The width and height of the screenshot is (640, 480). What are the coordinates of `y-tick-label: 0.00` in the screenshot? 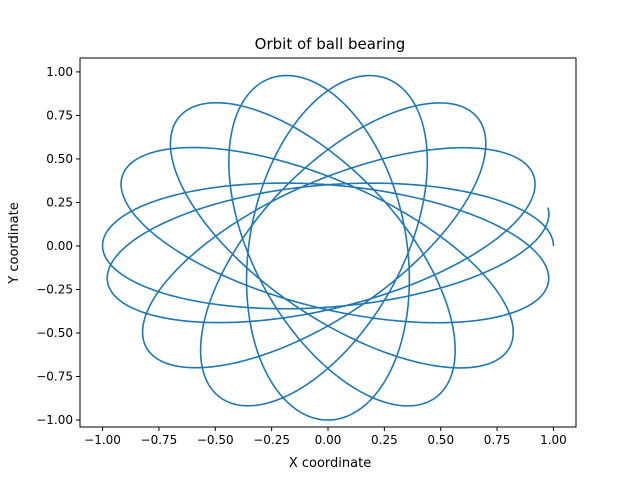 It's located at (59, 246).